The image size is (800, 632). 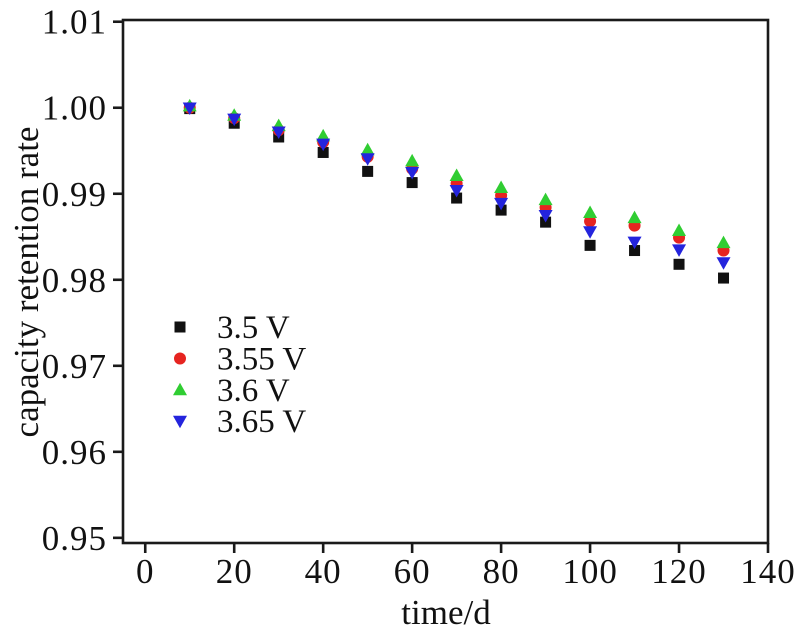 I want to click on legend-label: 3.65 V, so click(x=261, y=422).